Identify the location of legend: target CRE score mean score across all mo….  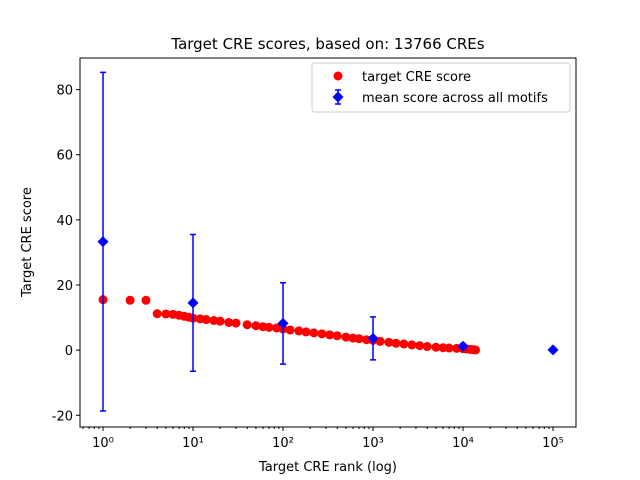
(441, 87).